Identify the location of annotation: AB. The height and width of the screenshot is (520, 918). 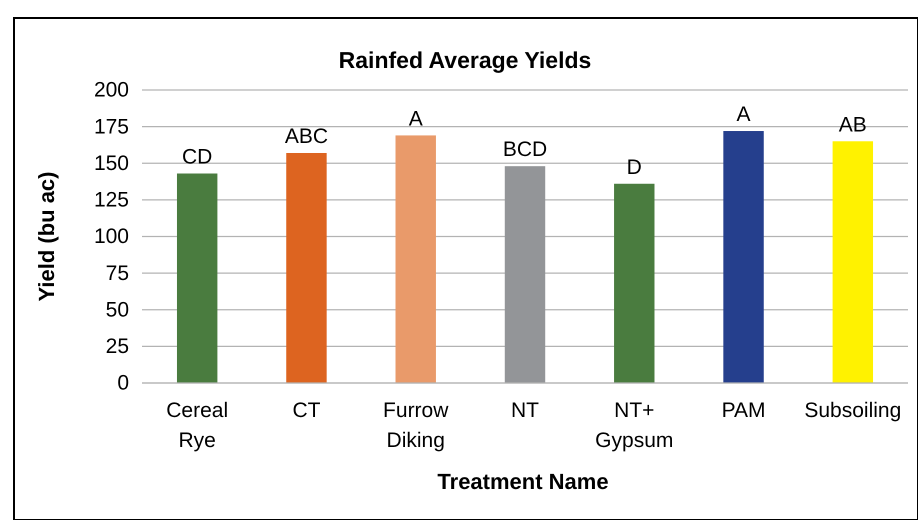
(852, 124).